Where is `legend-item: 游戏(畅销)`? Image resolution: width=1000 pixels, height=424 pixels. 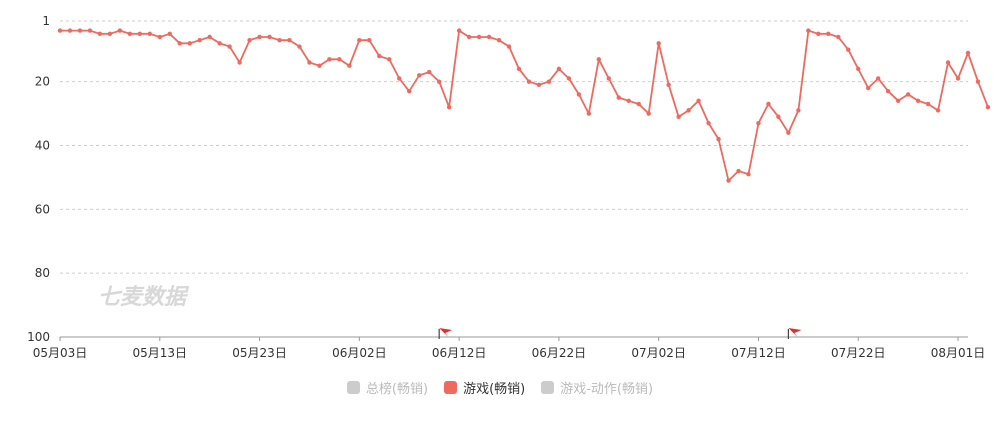
legend-item: 游戏(畅销) is located at coordinates (484, 387).